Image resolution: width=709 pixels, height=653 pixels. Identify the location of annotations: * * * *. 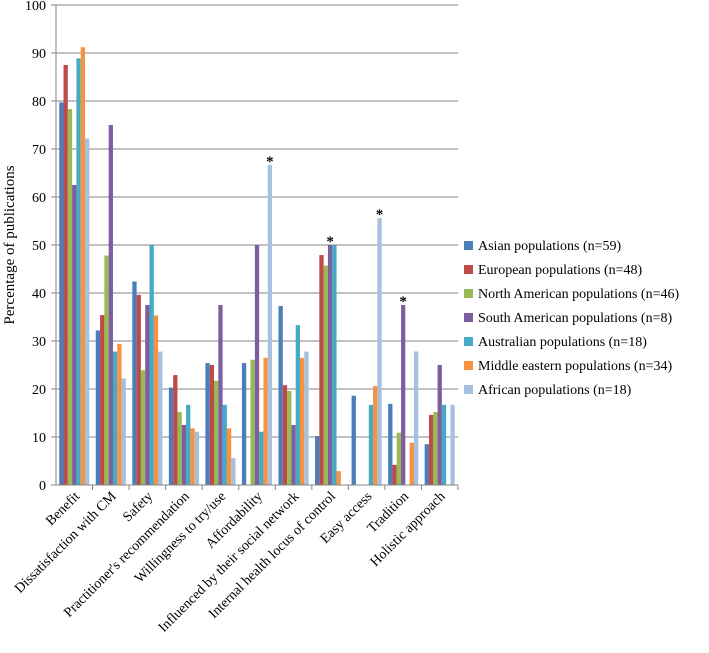
(336, 232).